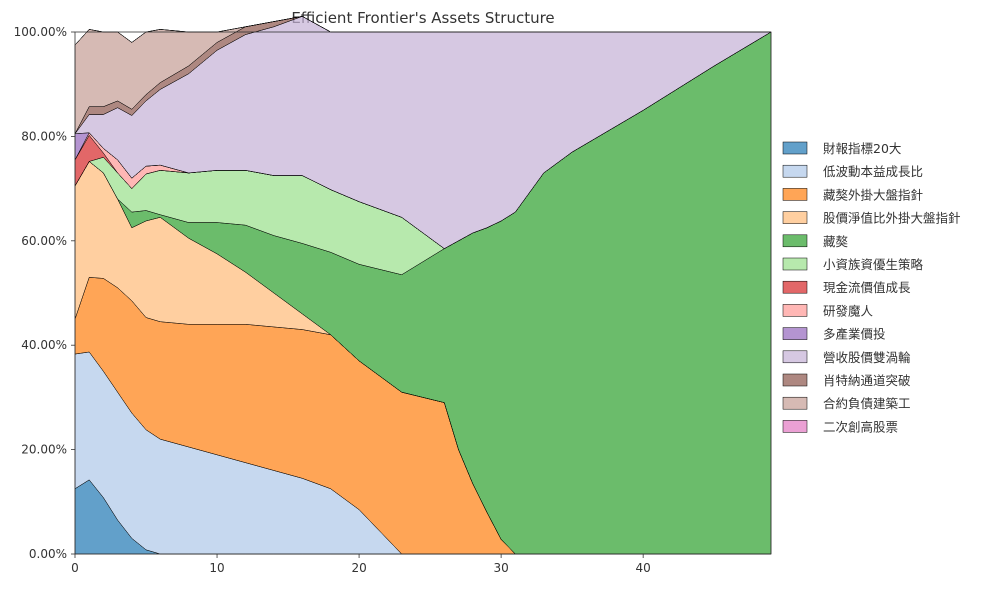 This screenshot has width=990, height=594. Describe the element at coordinates (848, 310) in the screenshot. I see `legend-label-7: 研發魔人` at that location.